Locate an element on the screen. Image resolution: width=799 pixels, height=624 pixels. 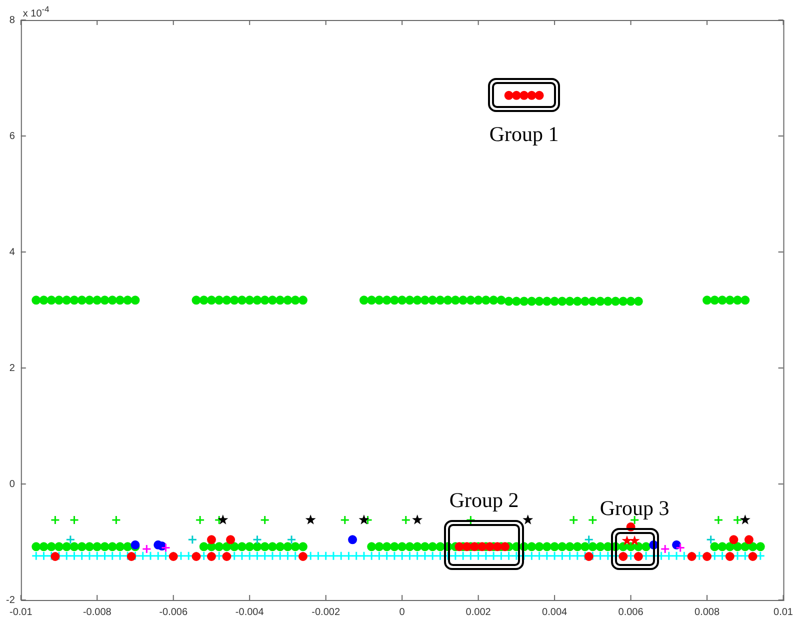
annotation: Group 2 is located at coordinates (484, 500).